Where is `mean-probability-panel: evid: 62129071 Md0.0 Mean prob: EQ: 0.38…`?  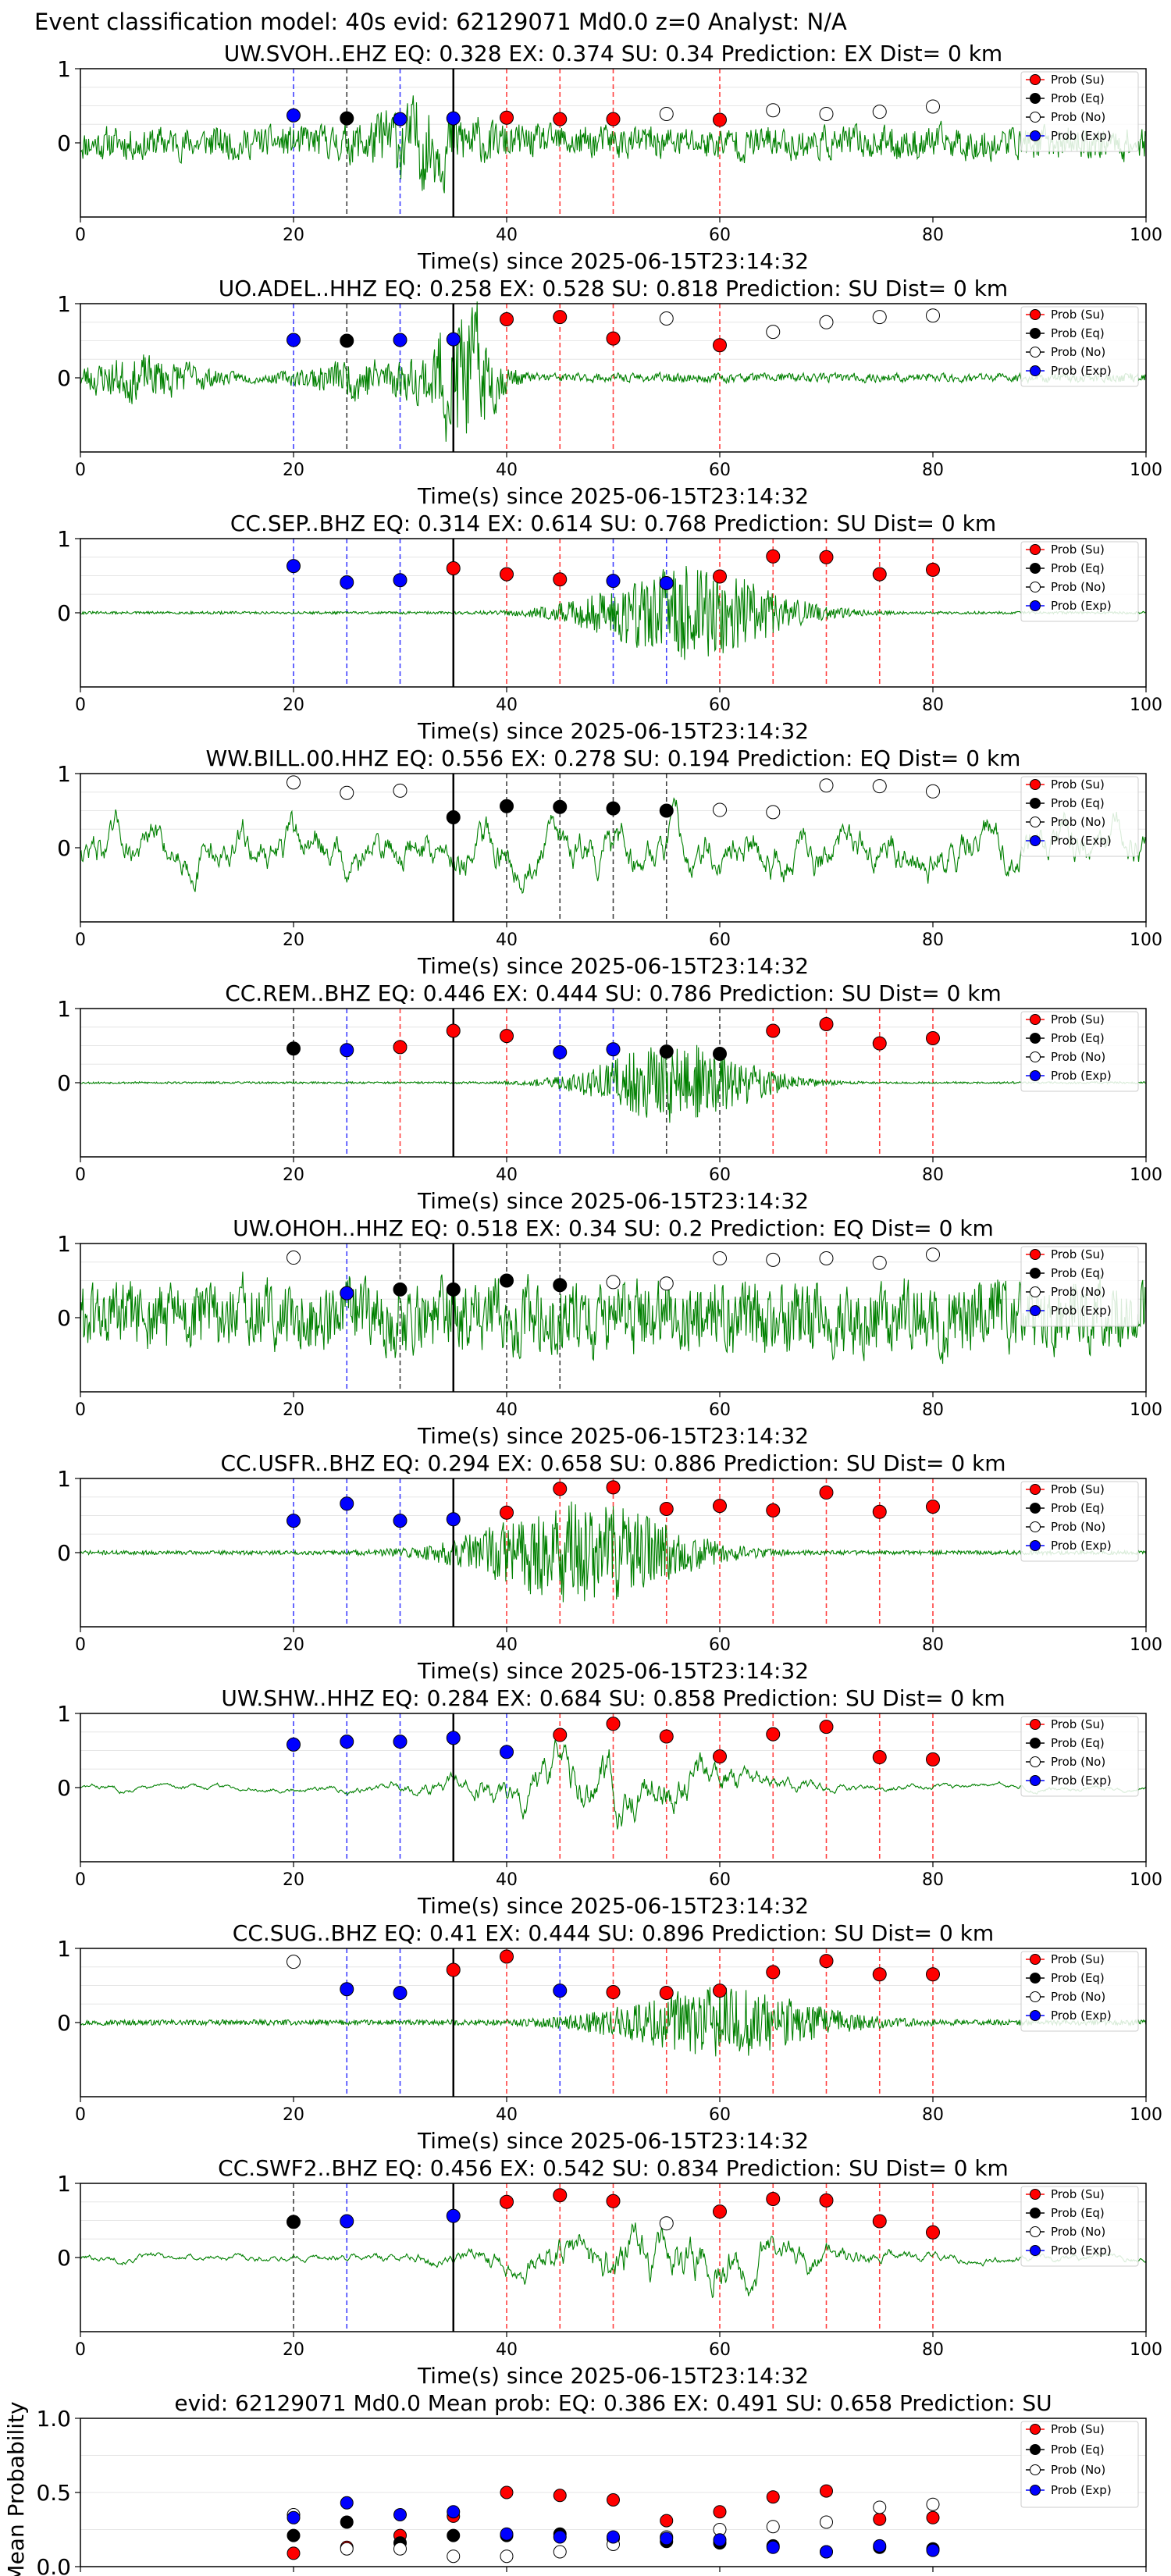
mean-probability-panel: evid: 62129071 Md0.0 Mean prob: EQ: 0.38… is located at coordinates (582, 2483).